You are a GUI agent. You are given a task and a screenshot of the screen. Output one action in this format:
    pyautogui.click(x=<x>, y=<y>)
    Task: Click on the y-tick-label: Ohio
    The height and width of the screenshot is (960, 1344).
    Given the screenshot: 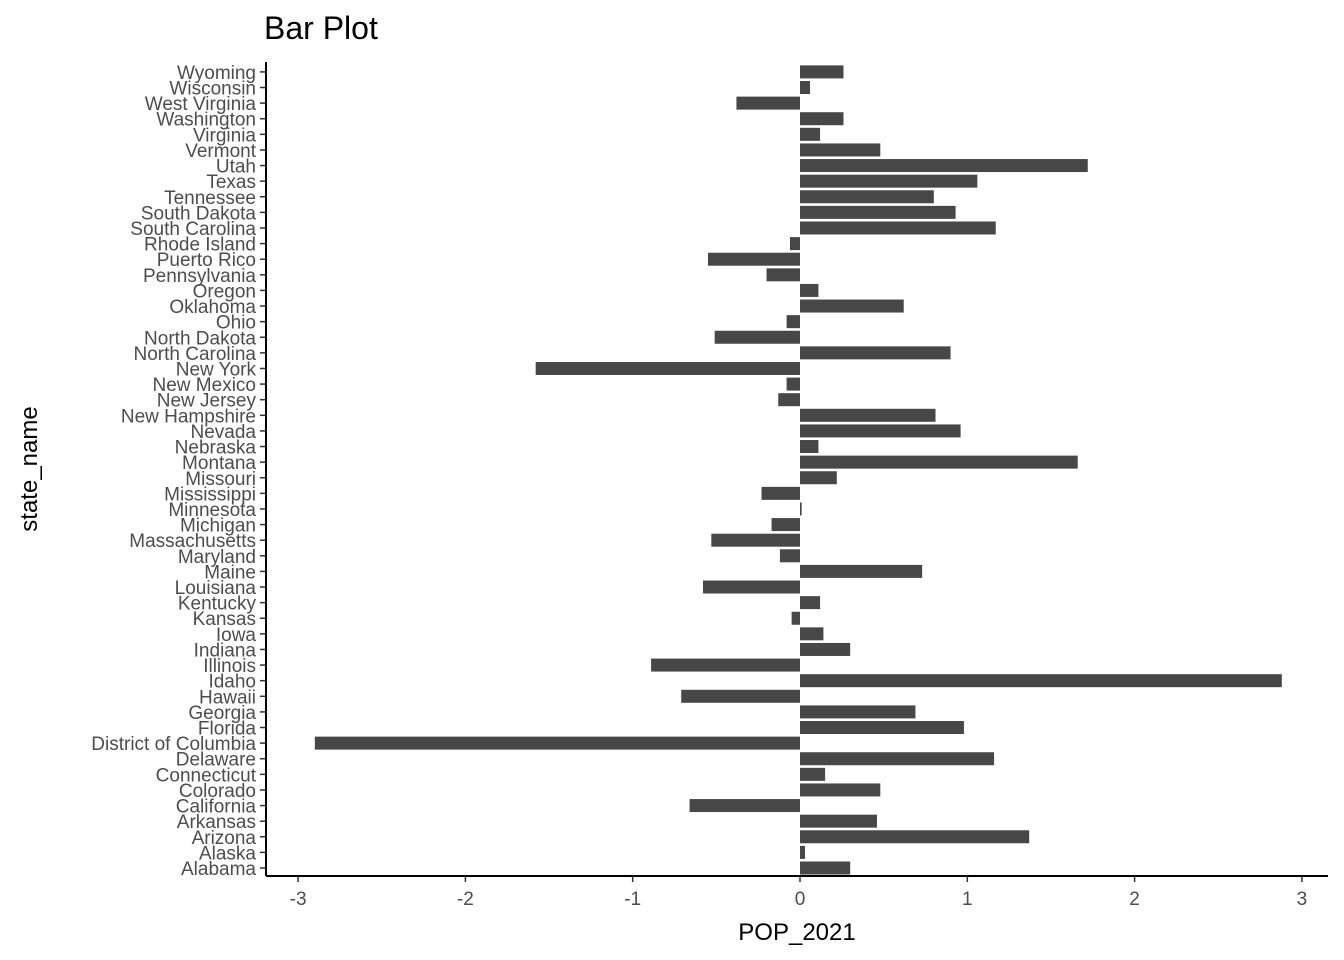 What is the action you would take?
    pyautogui.click(x=236, y=323)
    